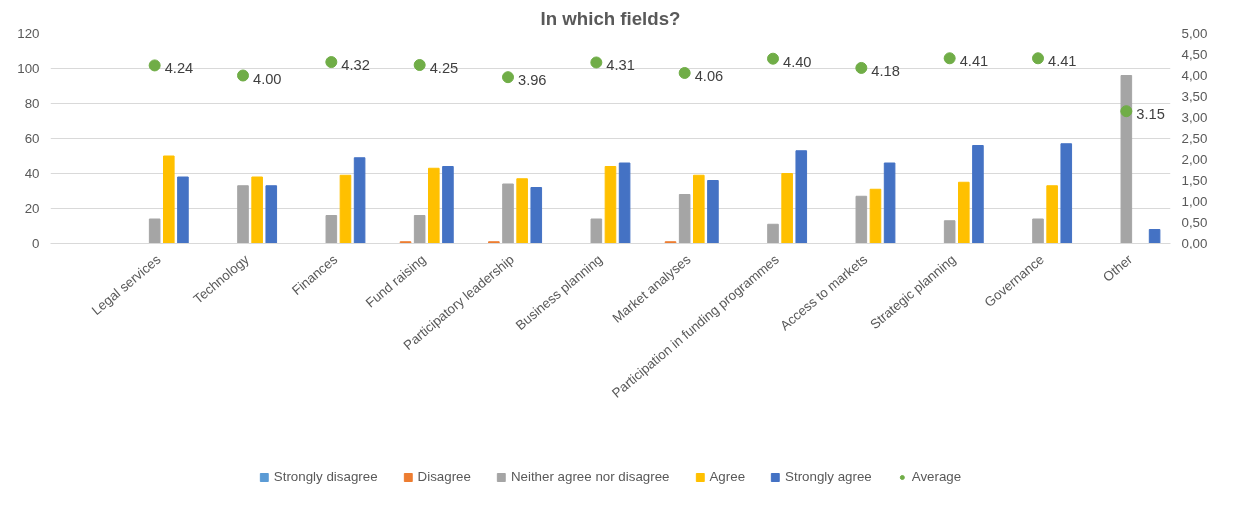  I want to click on y-tick-label: 0, so click(36, 243).